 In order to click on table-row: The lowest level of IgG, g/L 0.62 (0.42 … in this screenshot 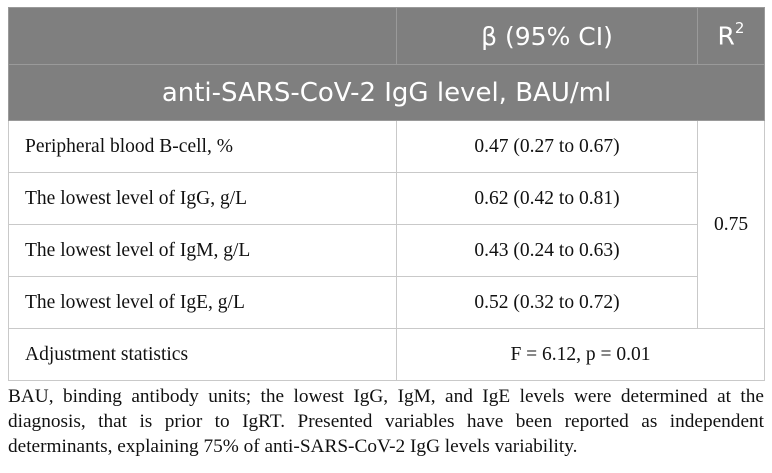, I will do `click(386, 198)`.